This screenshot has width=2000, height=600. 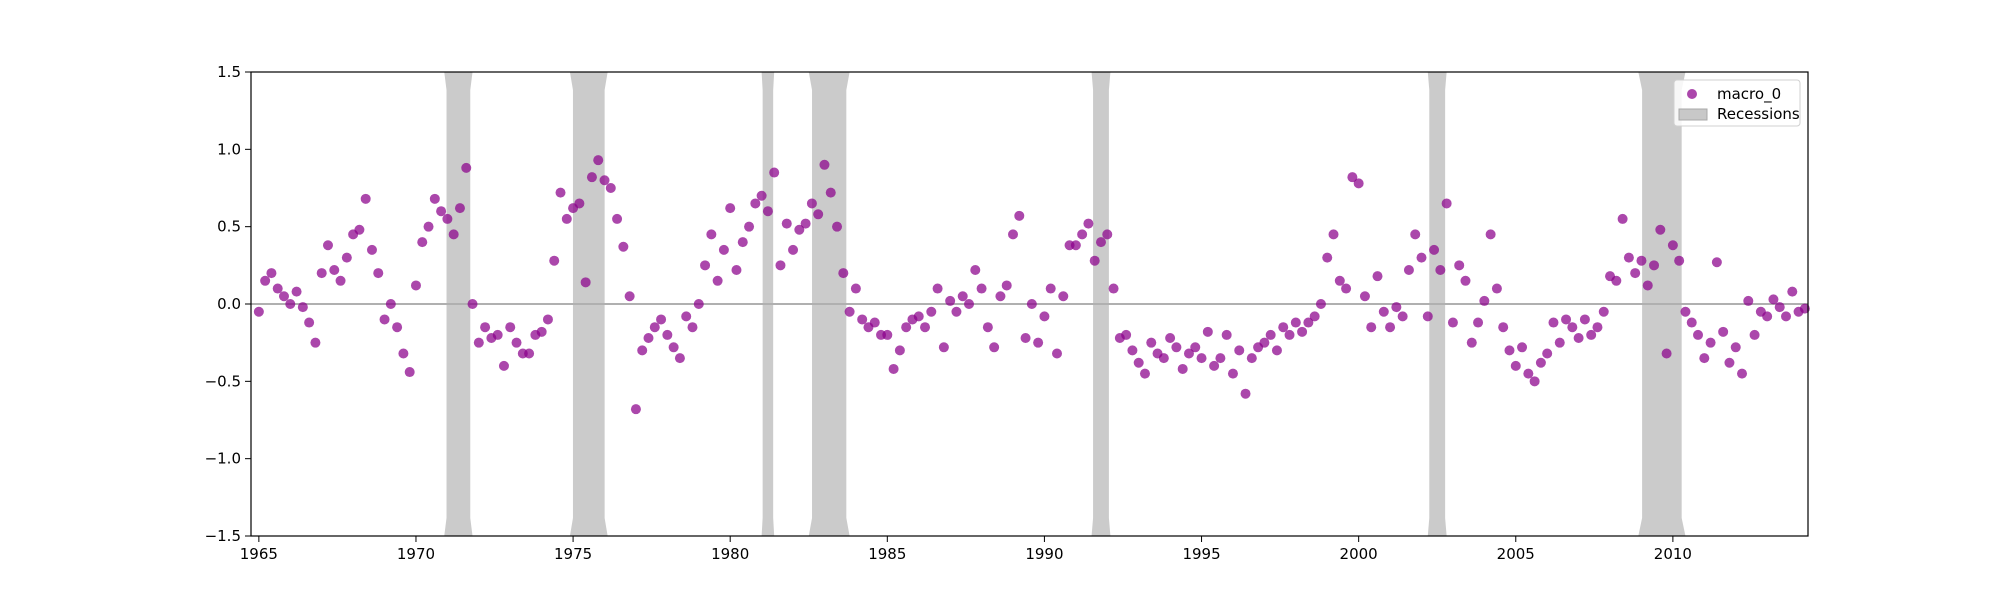 I want to click on x-tick-label: 2000, so click(x=1359, y=554).